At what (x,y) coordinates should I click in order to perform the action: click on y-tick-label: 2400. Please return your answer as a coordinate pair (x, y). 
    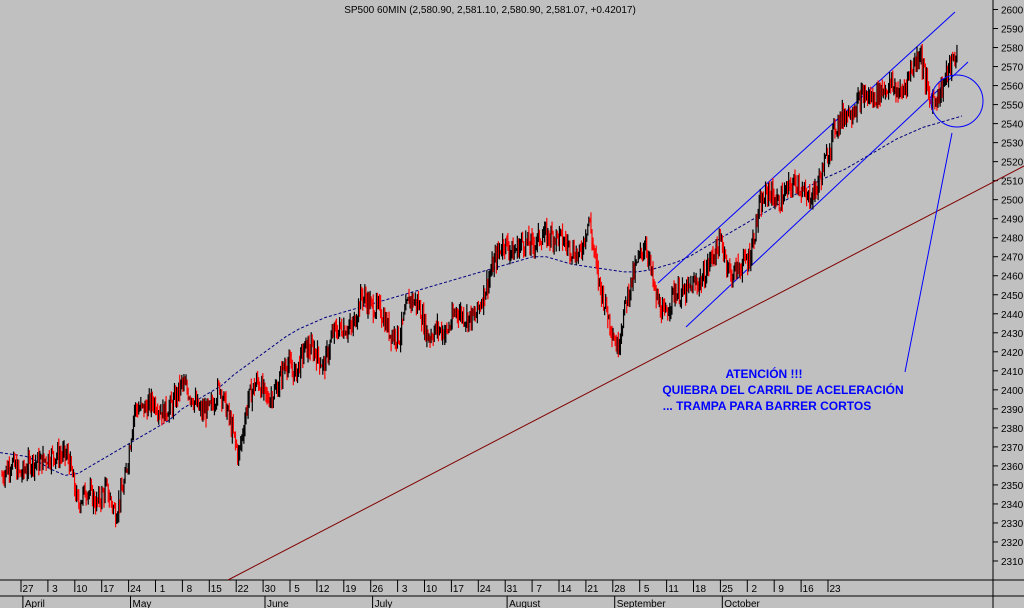
    Looking at the image, I should click on (1012, 391).